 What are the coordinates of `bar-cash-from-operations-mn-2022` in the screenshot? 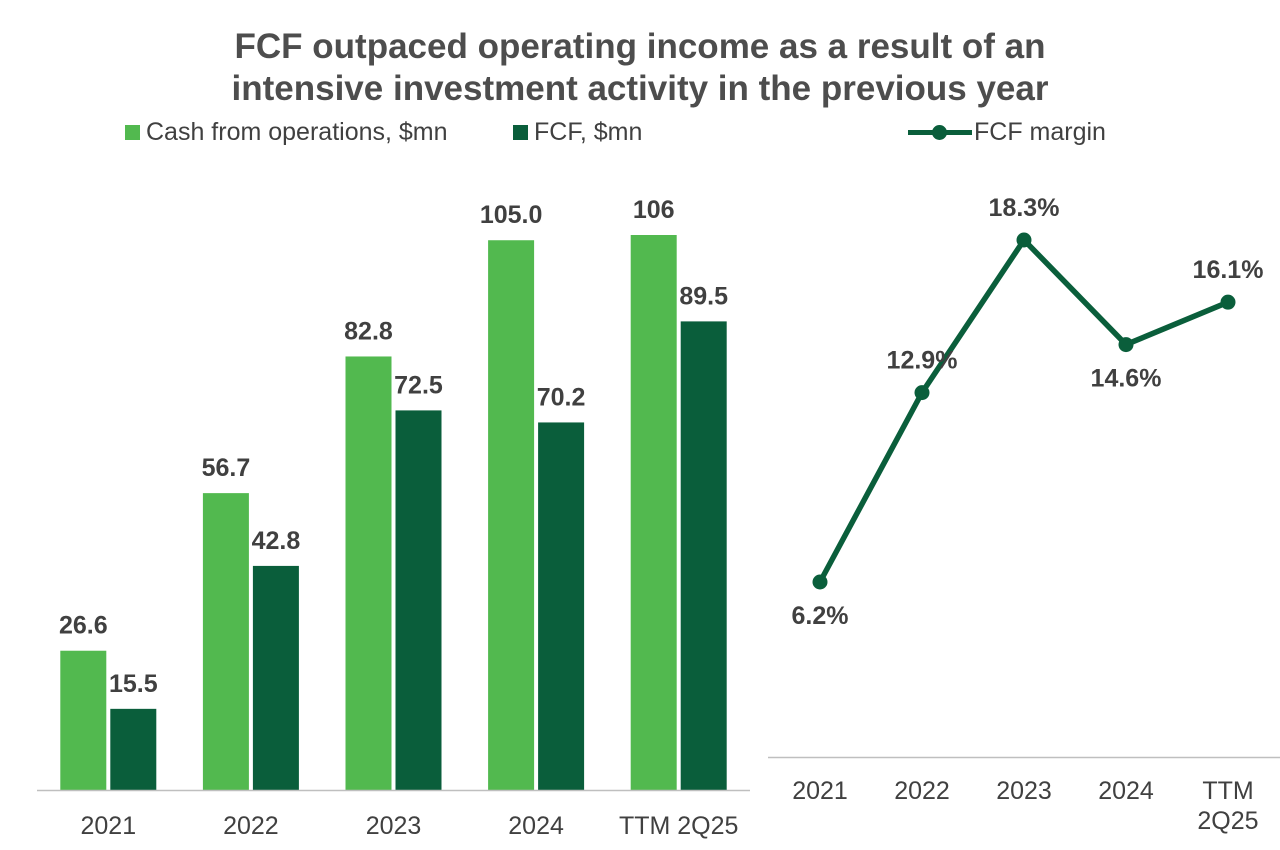 It's located at (225, 641).